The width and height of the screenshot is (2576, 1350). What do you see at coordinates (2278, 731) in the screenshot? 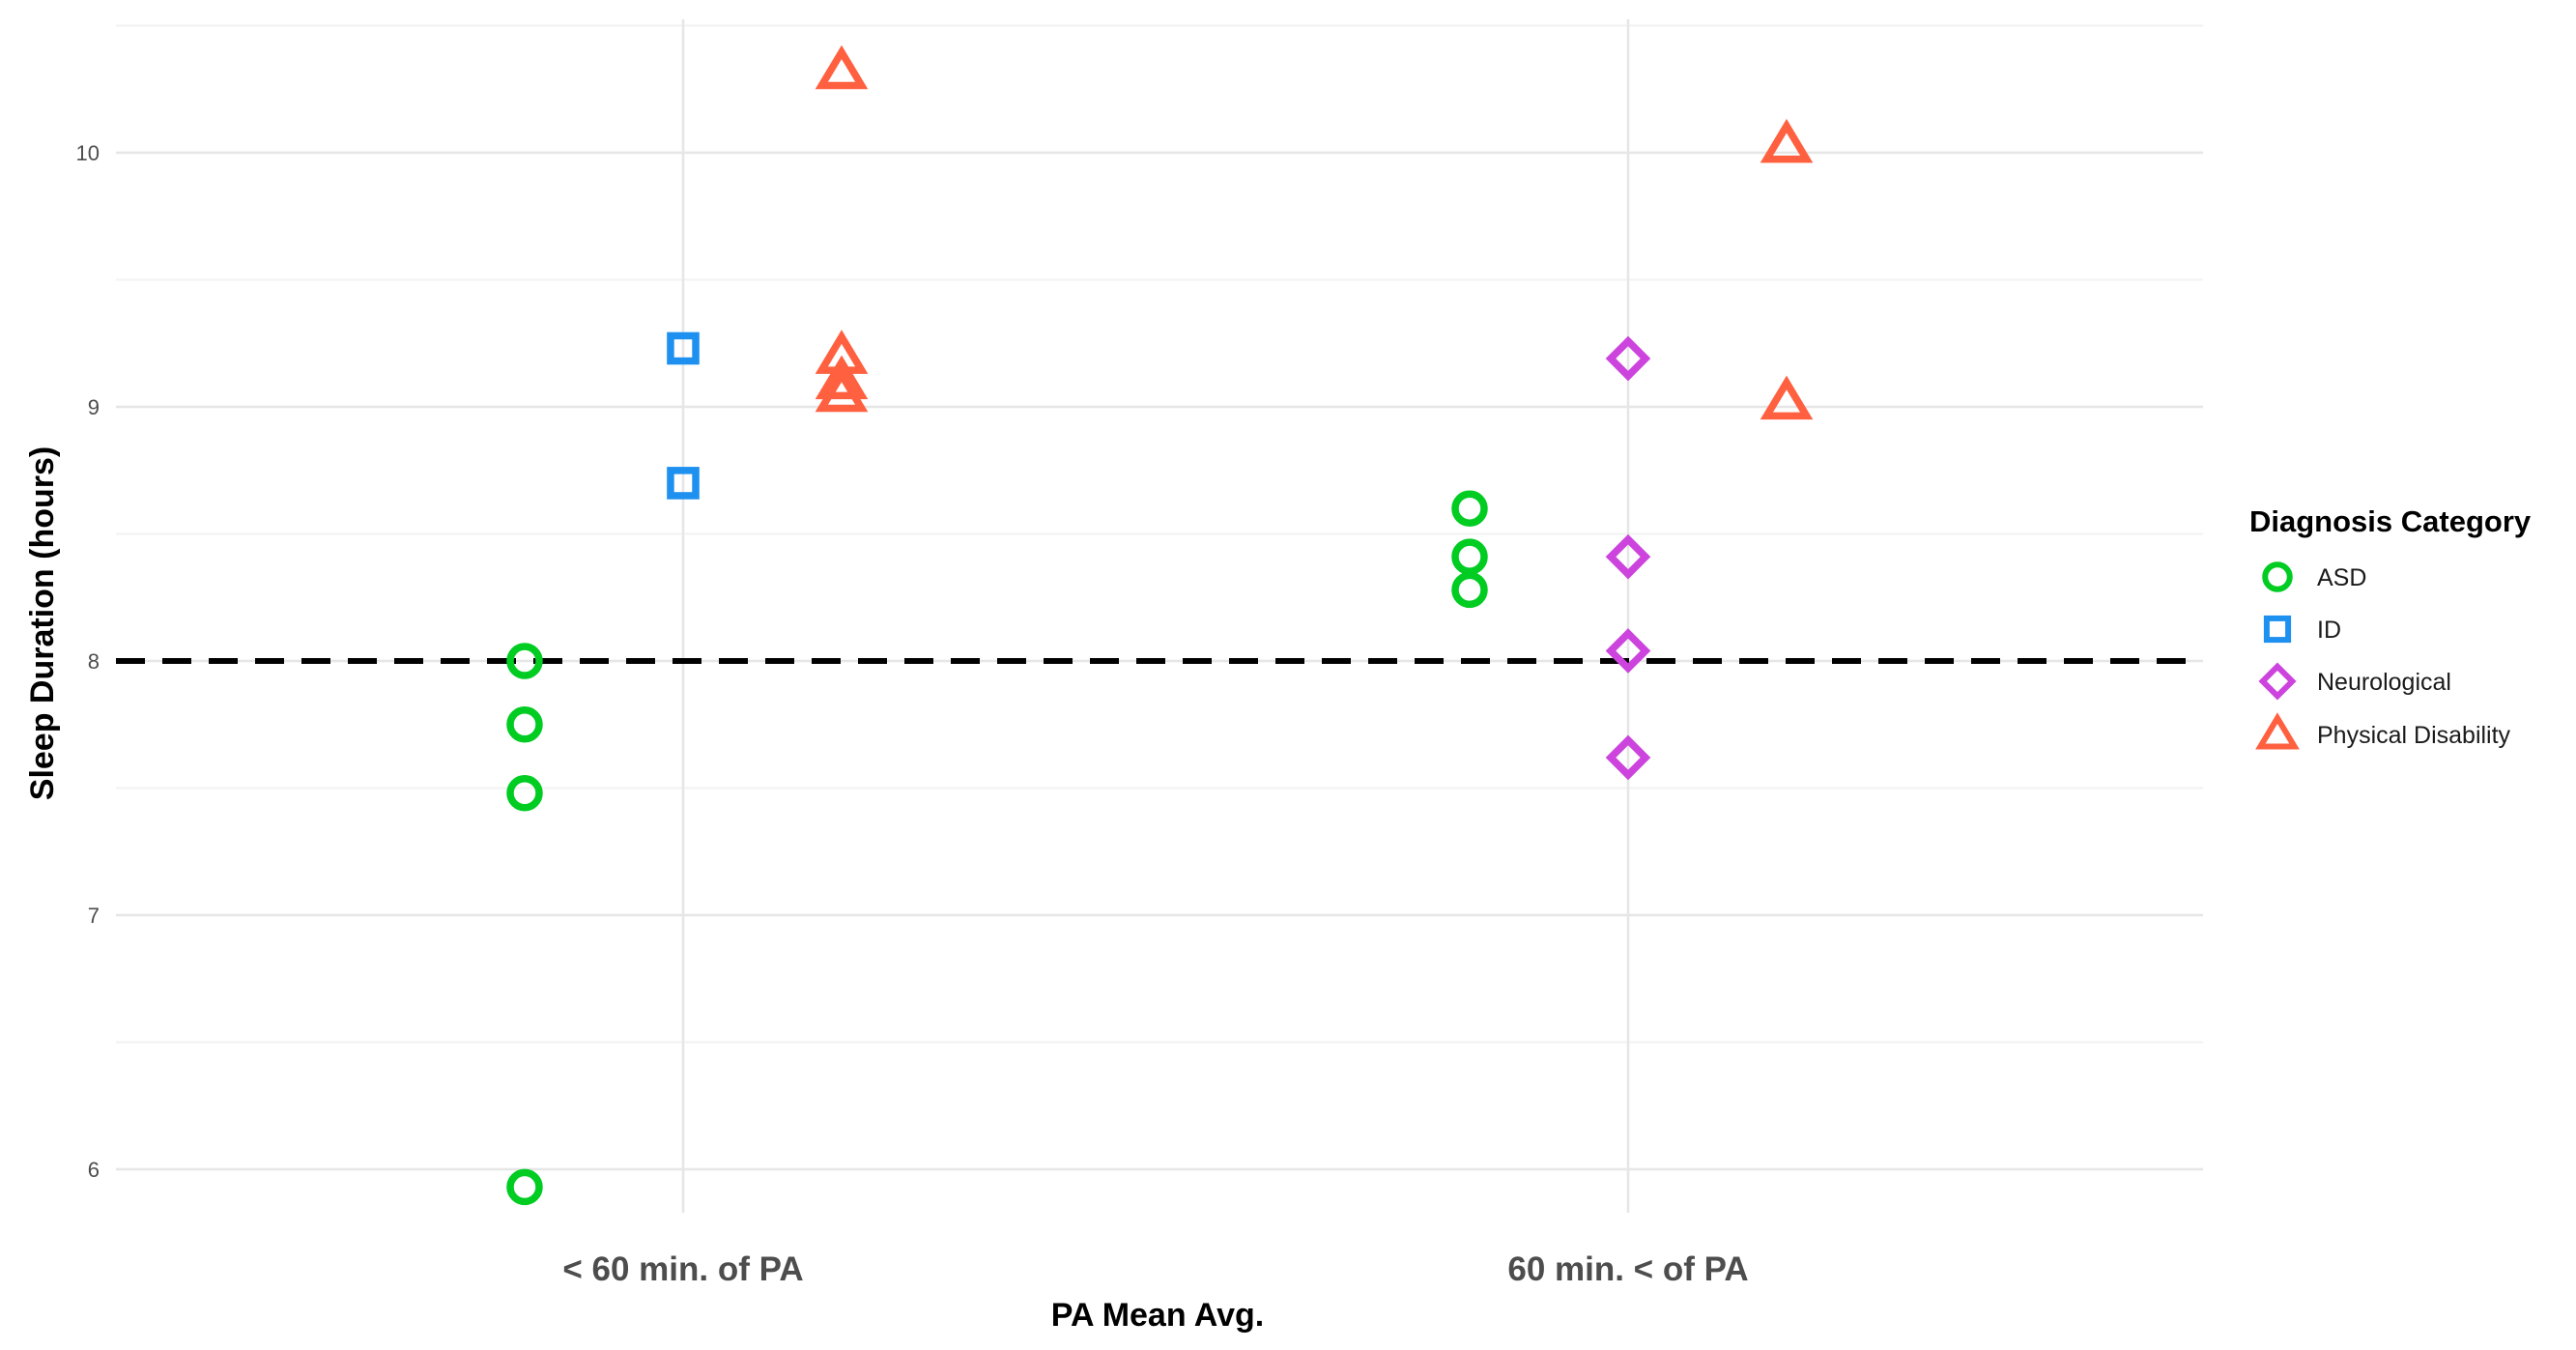
I see `legend-key-triangle` at bounding box center [2278, 731].